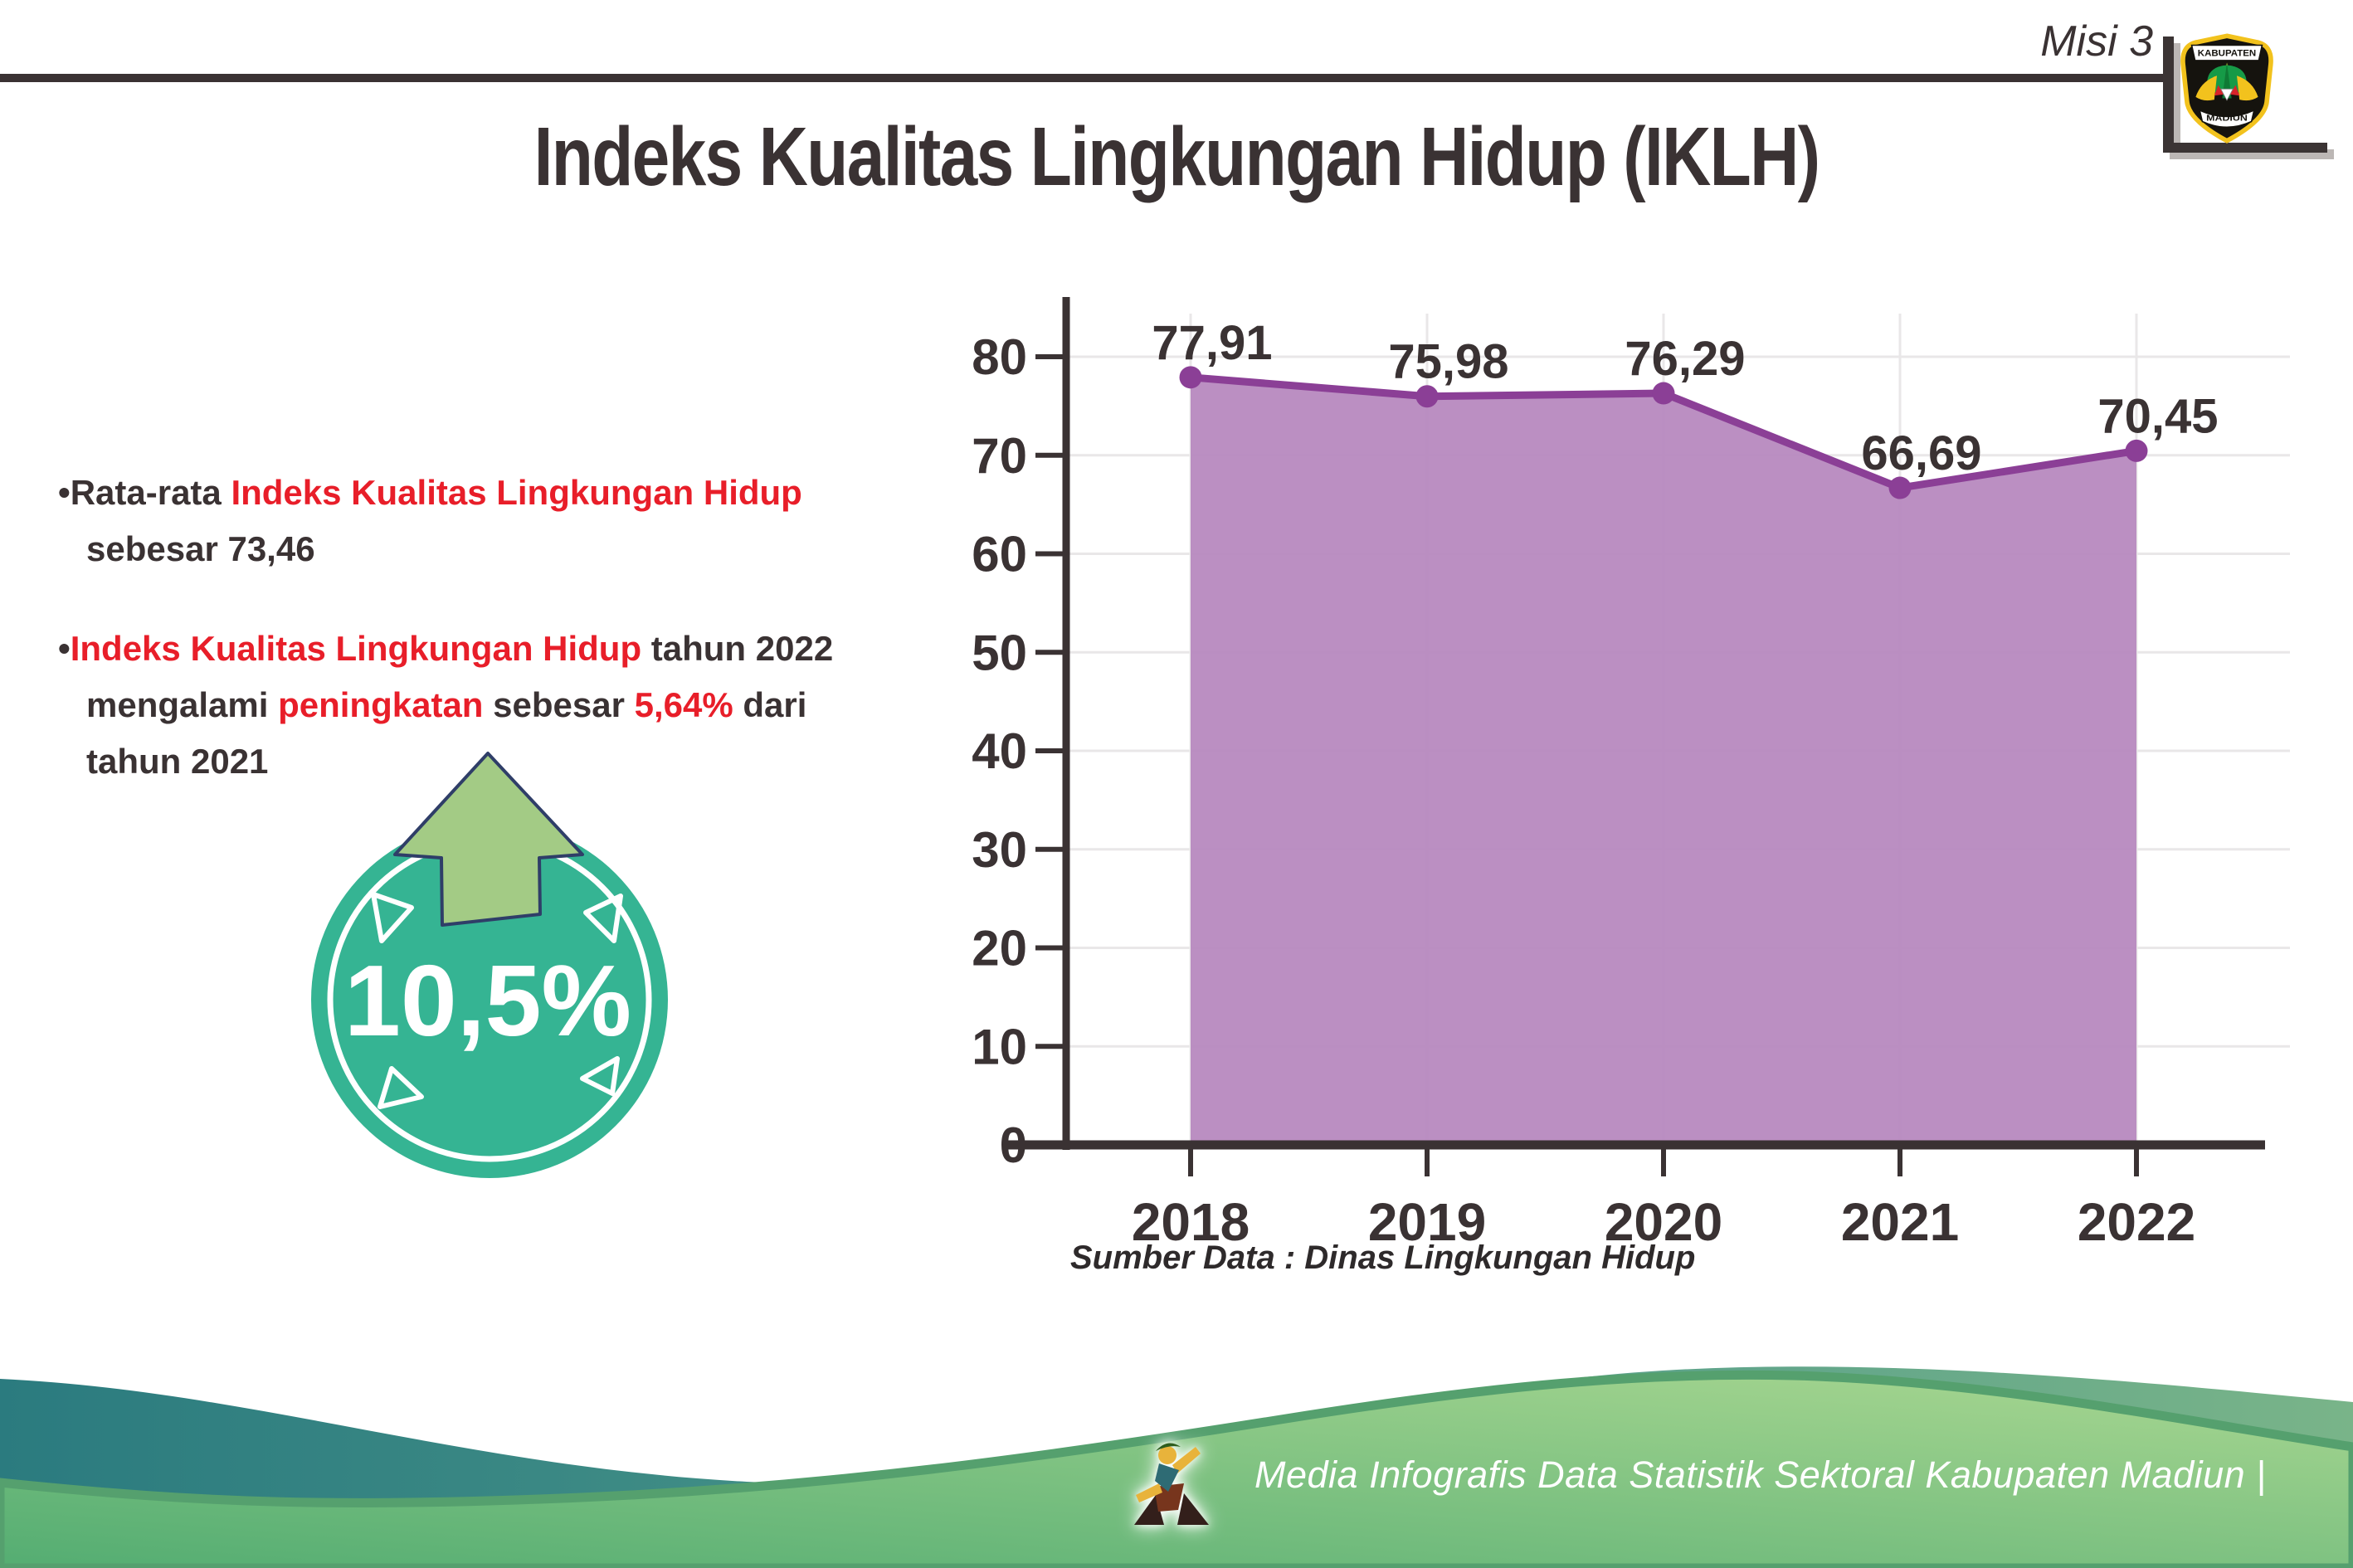 The image size is (2353, 1568). Describe the element at coordinates (999, 1046) in the screenshot. I see `y-tick-label: 10` at that location.